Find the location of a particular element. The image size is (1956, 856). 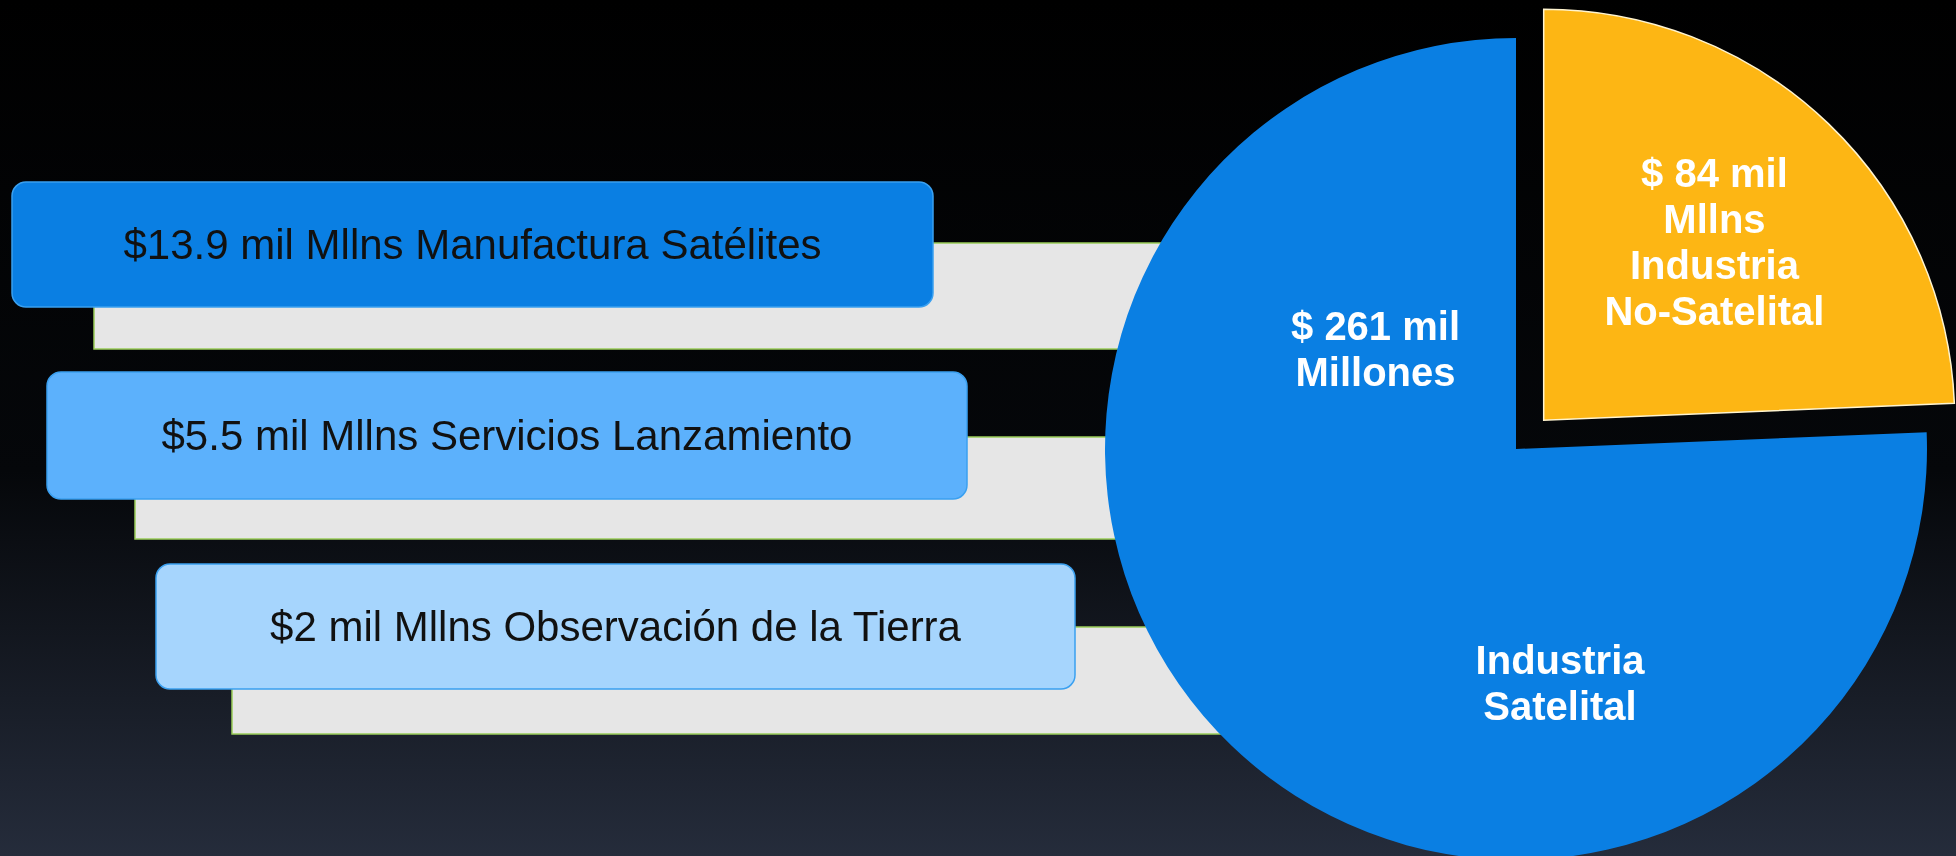

text: $13.9 mil Mllns Manufactura Satélites is located at coordinates (472, 244).